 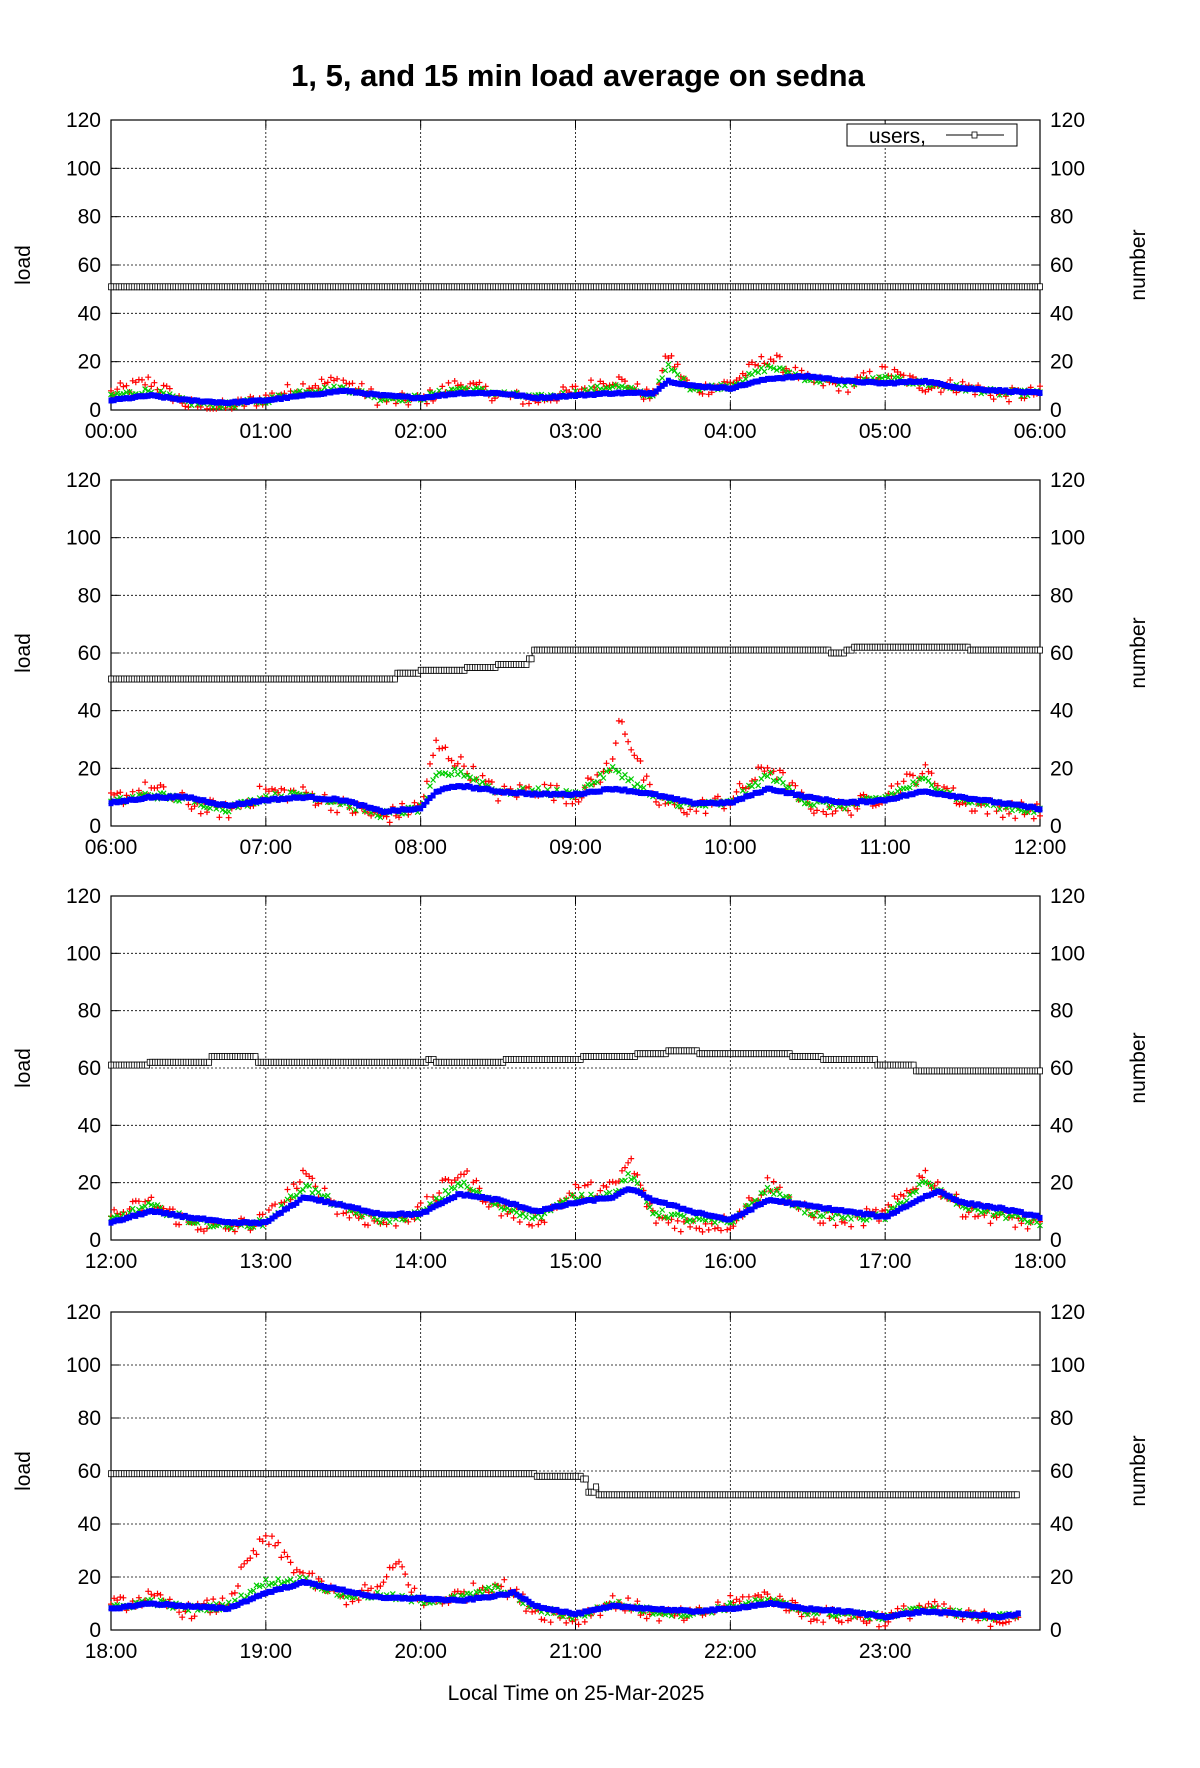 I want to click on x-tick-label: 04:00, so click(x=730, y=431).